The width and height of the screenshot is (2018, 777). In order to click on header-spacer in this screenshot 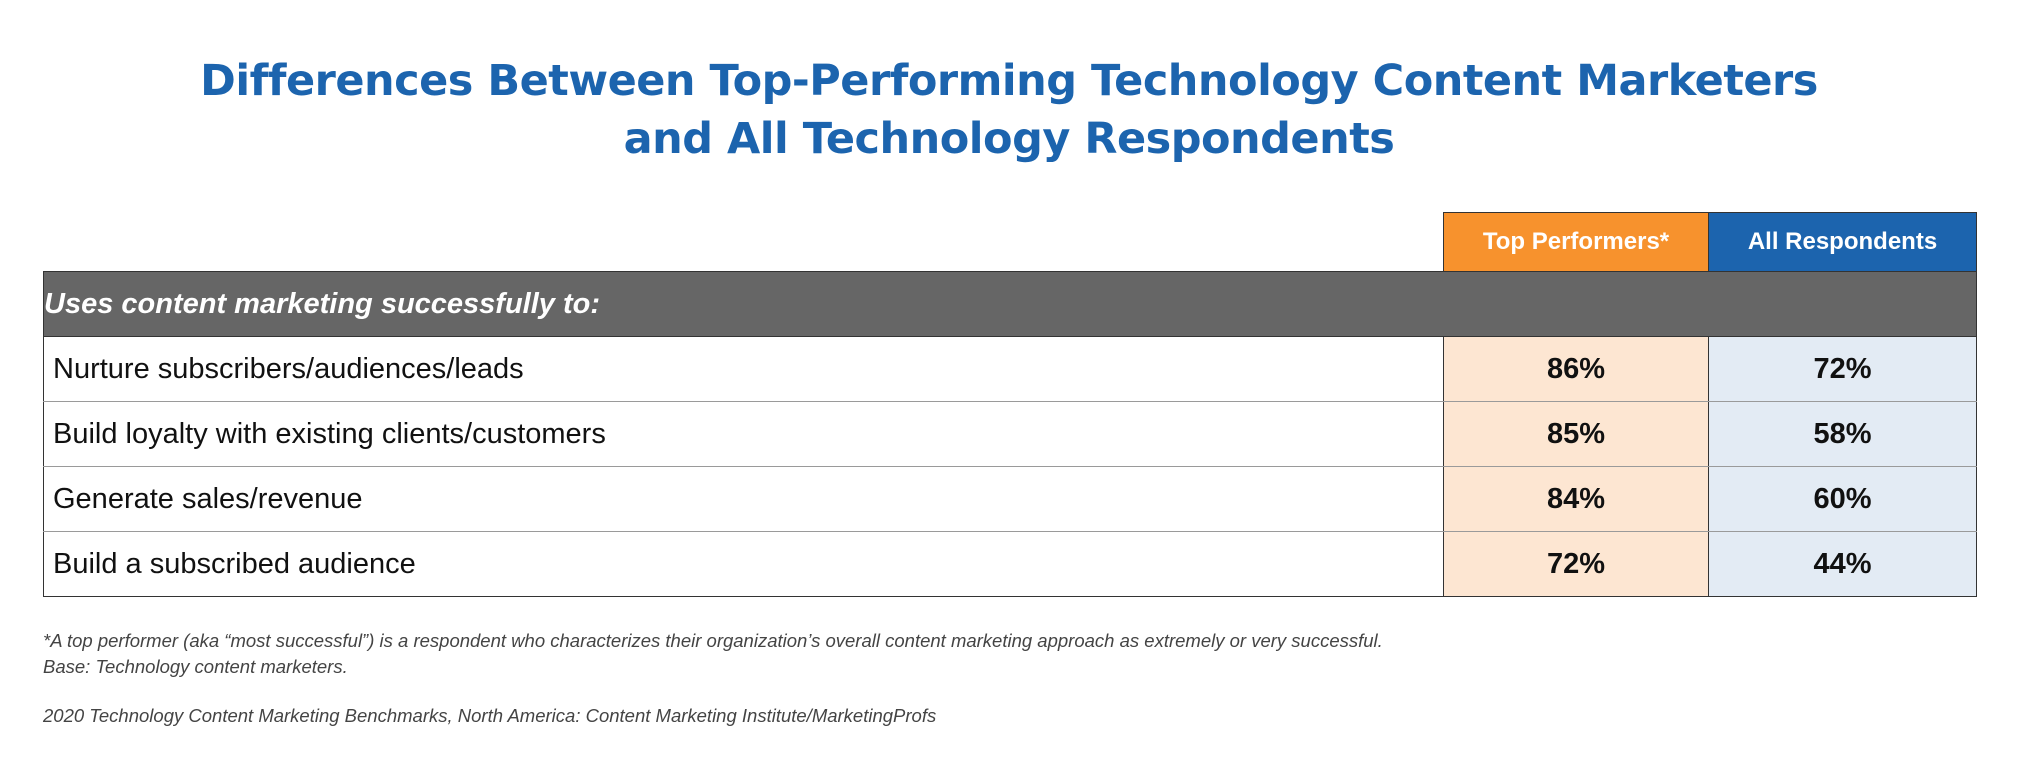, I will do `click(744, 242)`.